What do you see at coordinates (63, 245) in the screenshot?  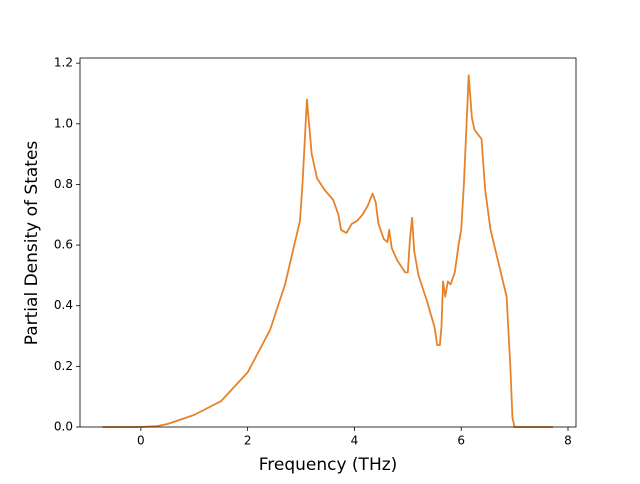 I see `y-tick-label: 0.6` at bounding box center [63, 245].